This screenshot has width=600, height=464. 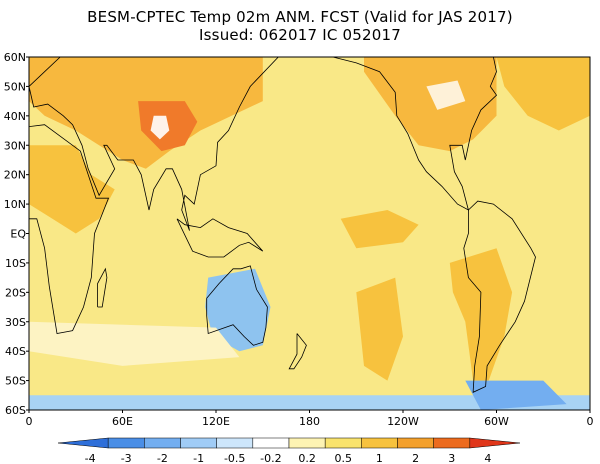 What do you see at coordinates (220, 238) in the screenshot?
I see `indonesia-coastline` at bounding box center [220, 238].